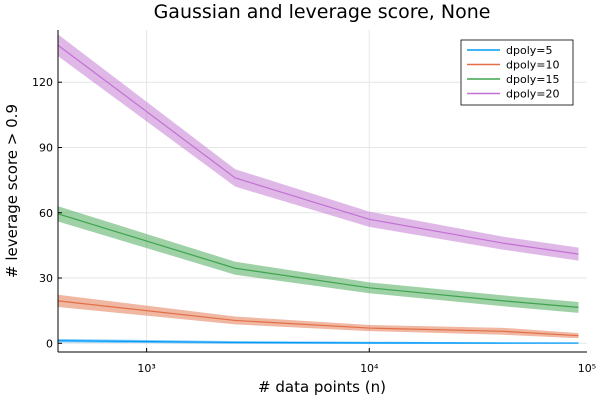 The image size is (600, 400). Describe the element at coordinates (146, 368) in the screenshot. I see `x-tick-label: 10³` at that location.